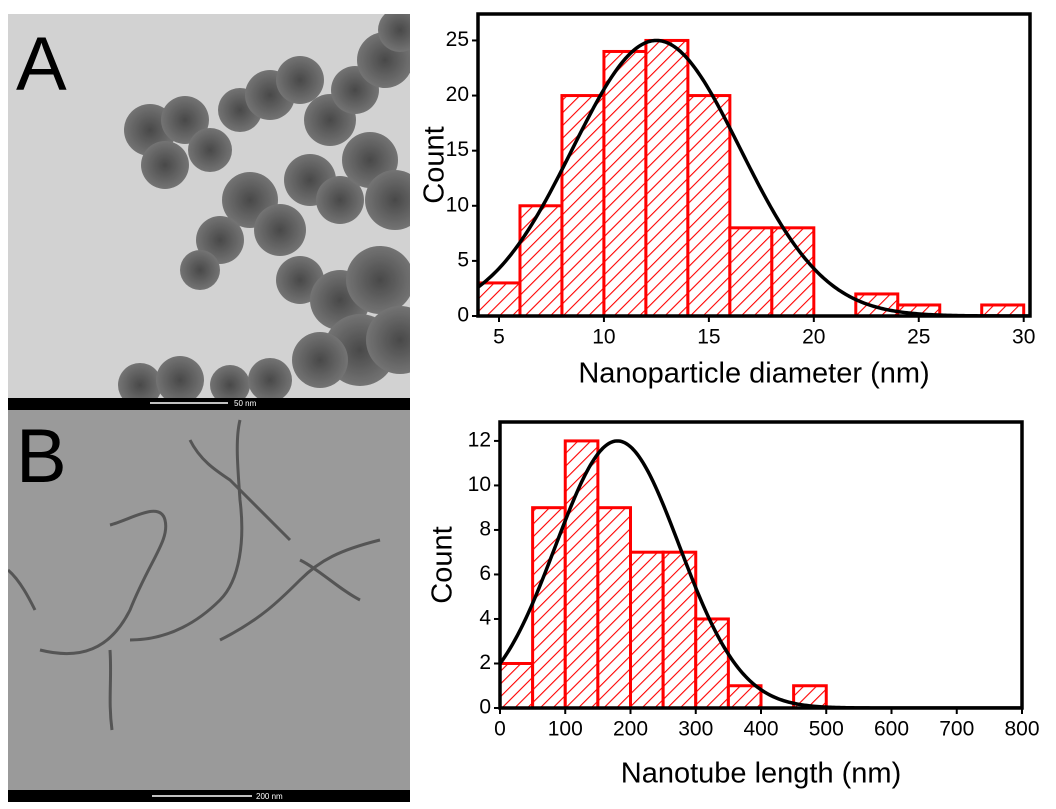 The height and width of the screenshot is (809, 1056). What do you see at coordinates (209, 404) in the screenshot?
I see `scale-bar-strip` at bounding box center [209, 404].